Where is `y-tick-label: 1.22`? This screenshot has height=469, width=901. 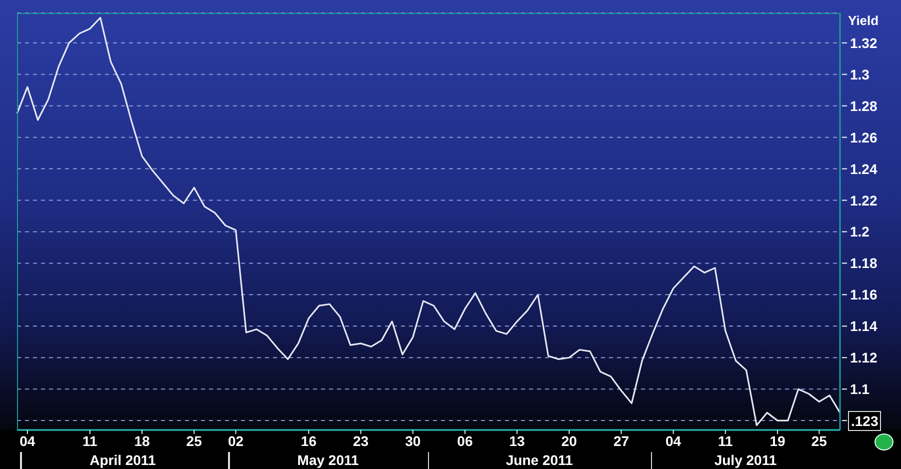
y-tick-label: 1.22 is located at coordinates (864, 200).